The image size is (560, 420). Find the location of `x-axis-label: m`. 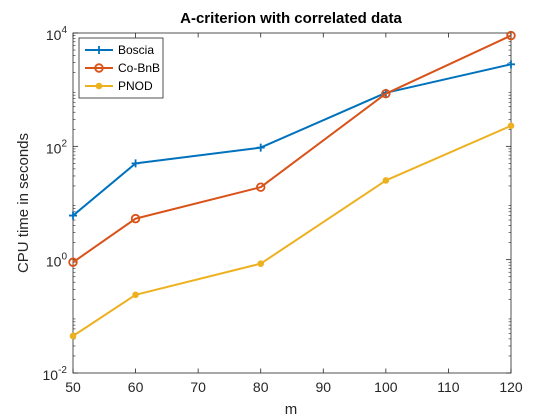

x-axis-label: m is located at coordinates (291, 409).